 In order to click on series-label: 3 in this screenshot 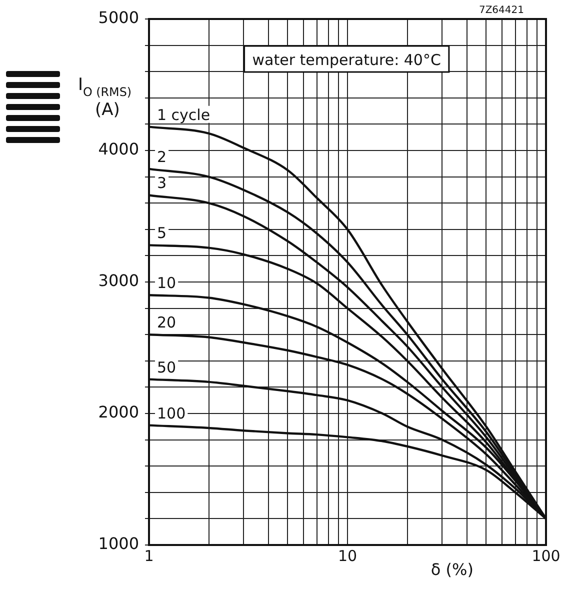, I will do `click(162, 183)`.